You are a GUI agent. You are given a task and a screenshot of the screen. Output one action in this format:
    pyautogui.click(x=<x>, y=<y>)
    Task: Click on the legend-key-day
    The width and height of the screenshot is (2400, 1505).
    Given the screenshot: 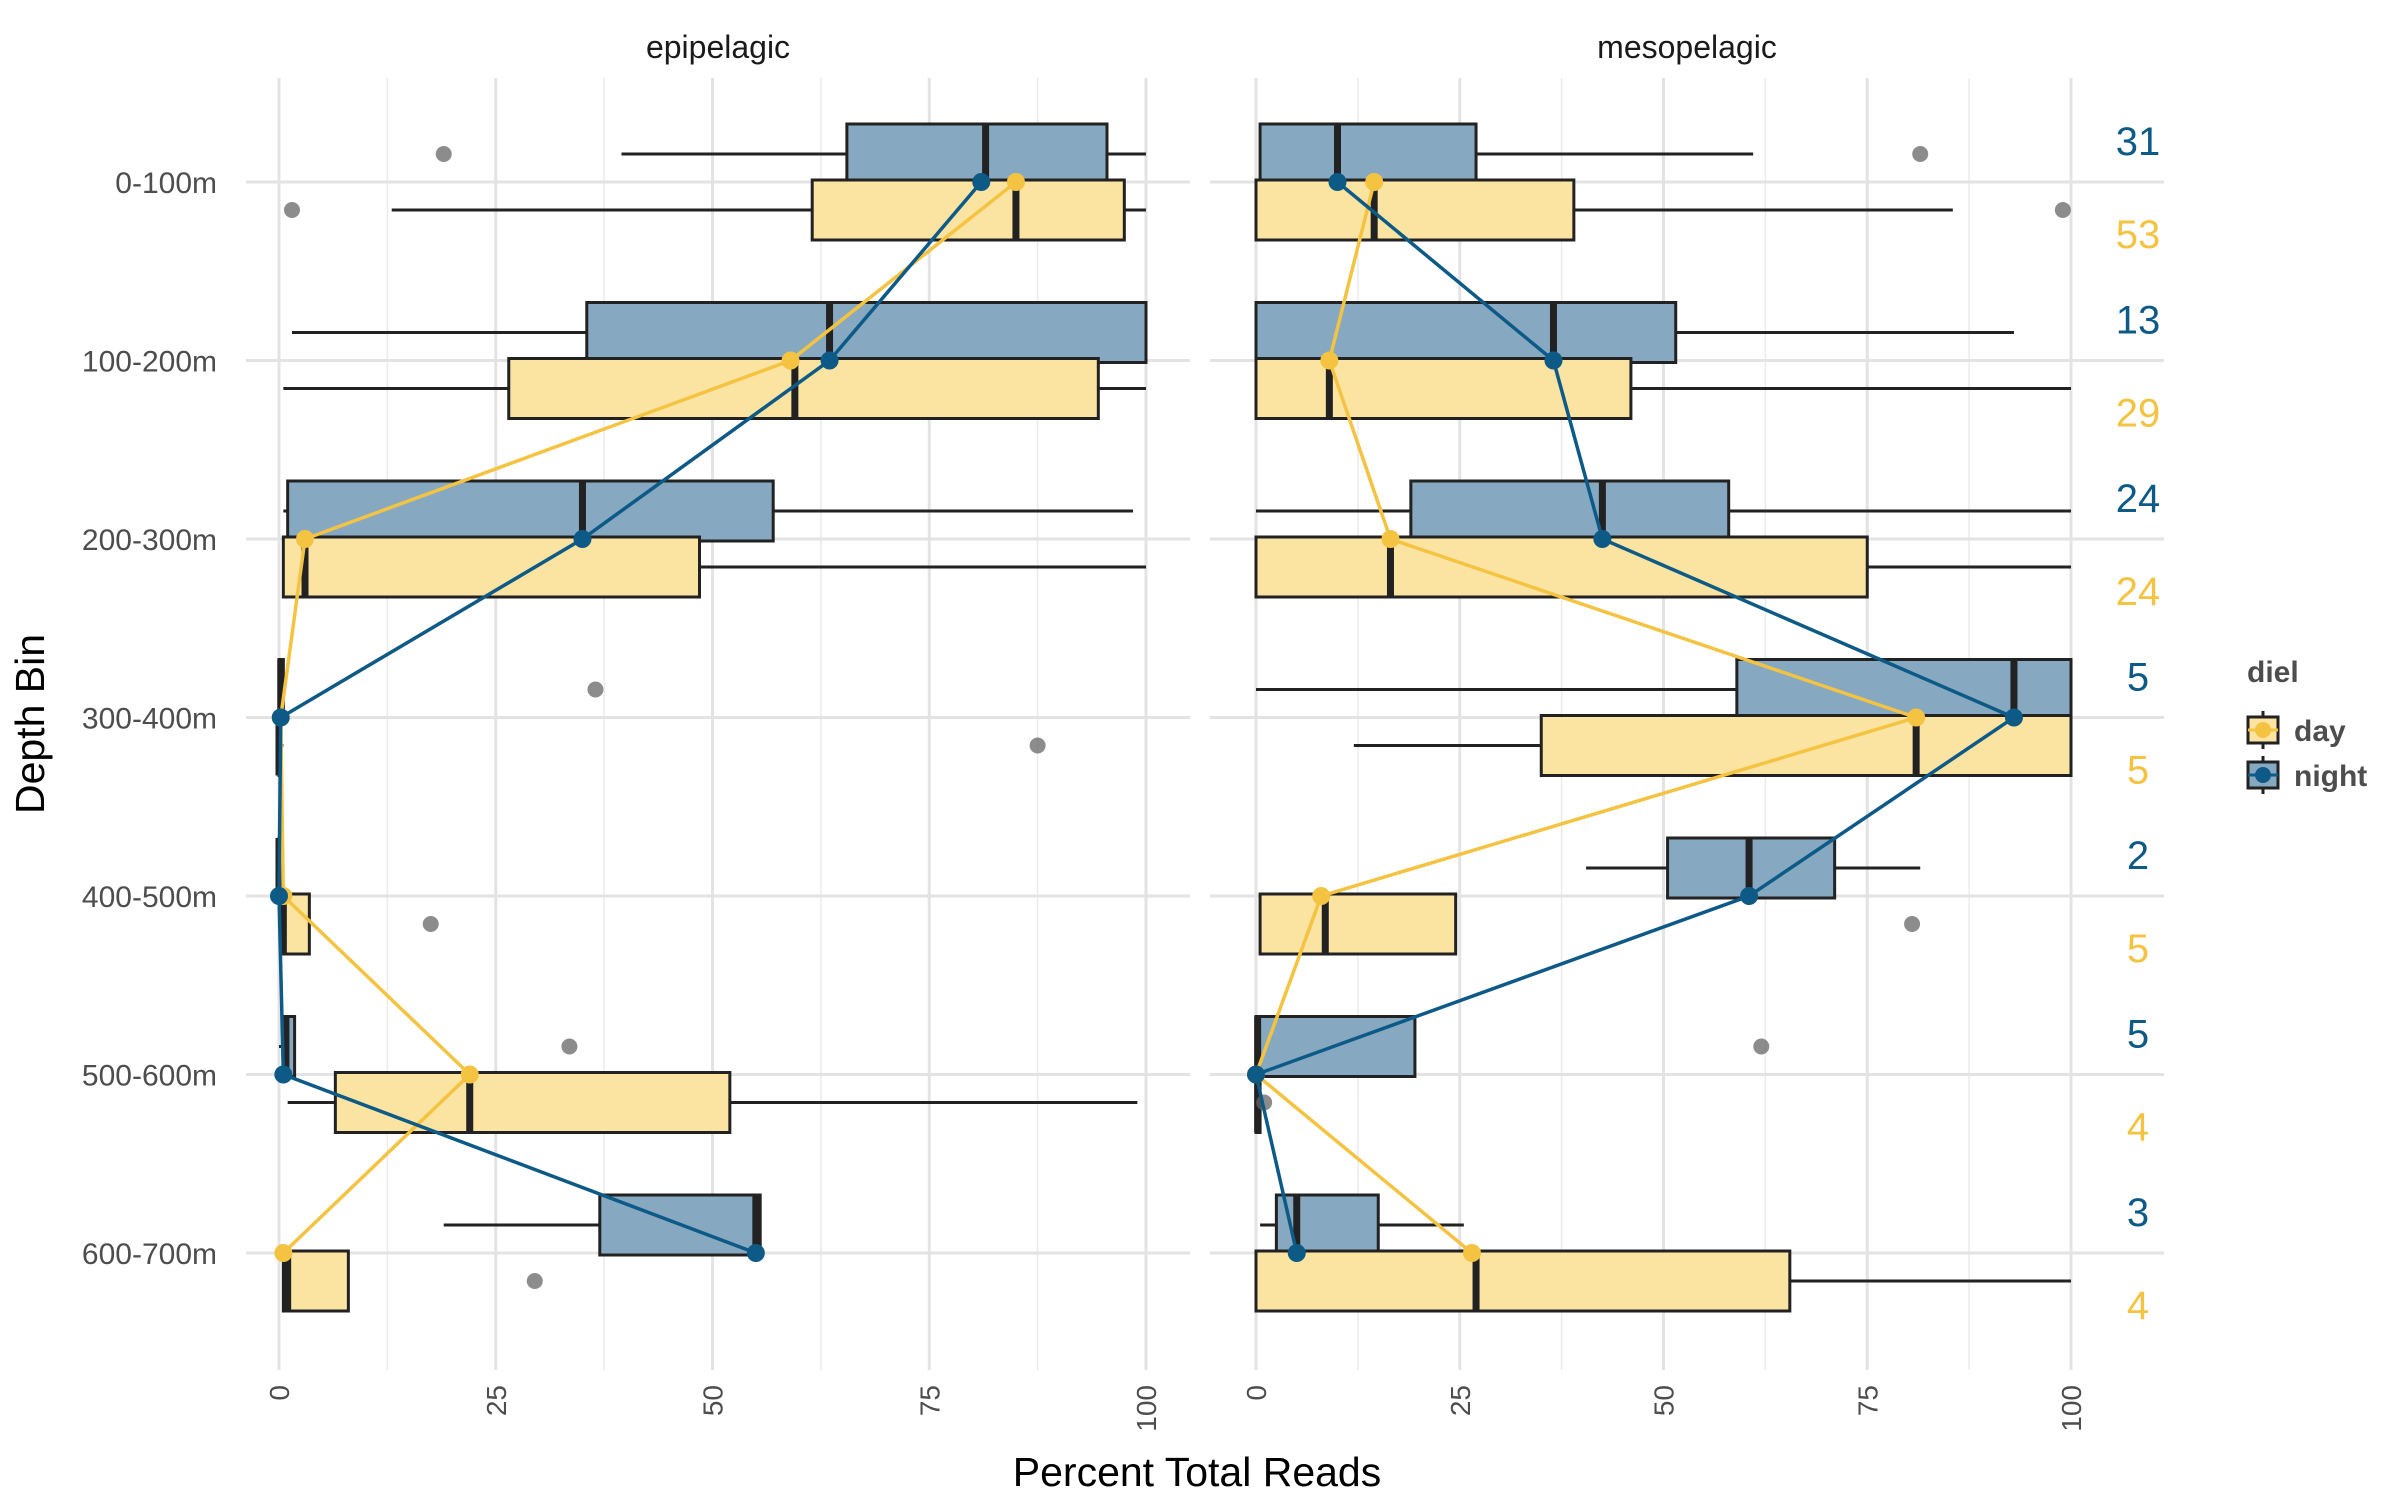 What is the action you would take?
    pyautogui.click(x=2263, y=730)
    